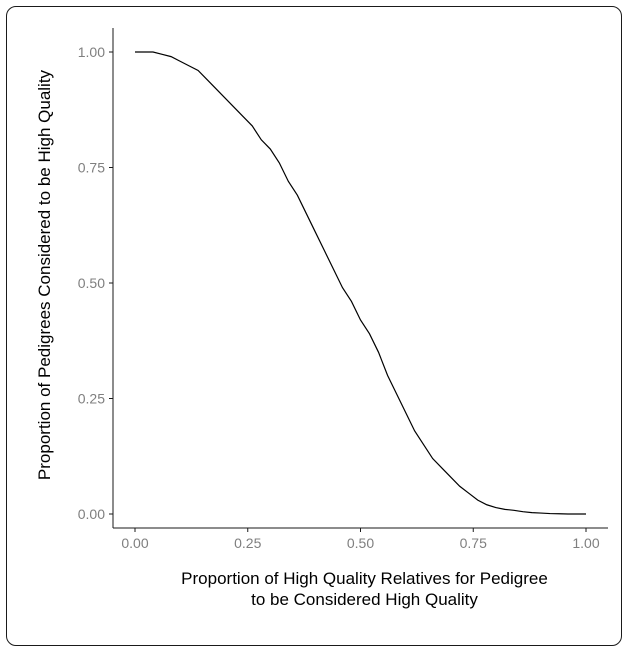  Describe the element at coordinates (91, 399) in the screenshot. I see `y-tick-label: 0.25` at that location.